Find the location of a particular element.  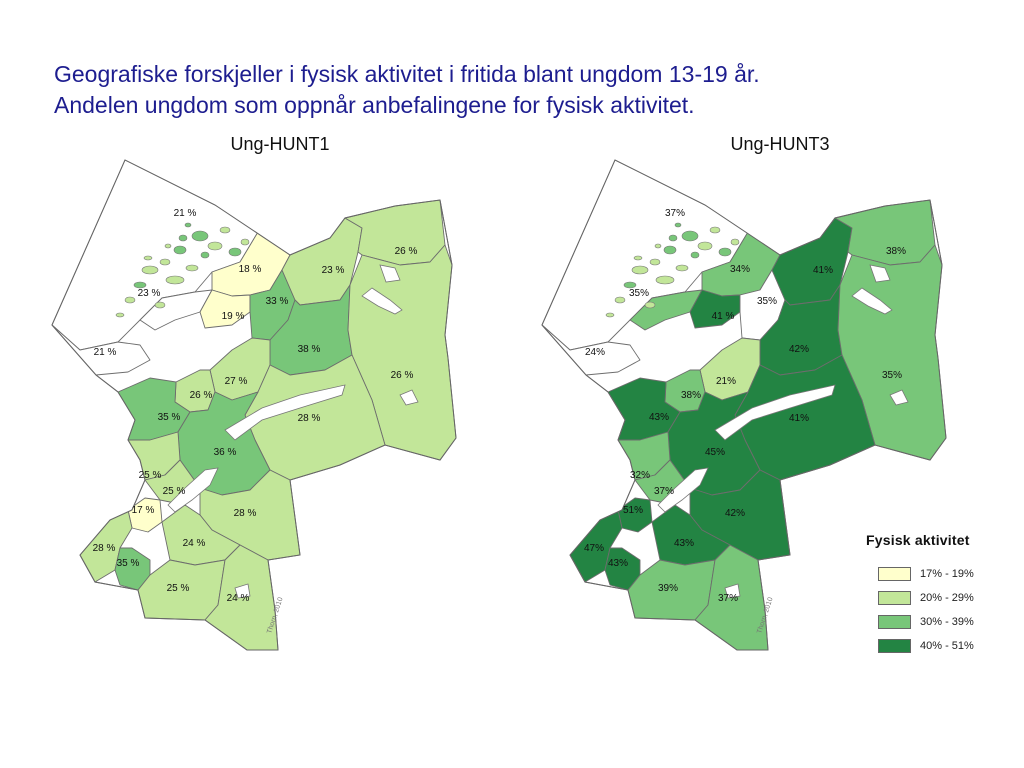

region-percent-label: 35 % is located at coordinates (169, 417).